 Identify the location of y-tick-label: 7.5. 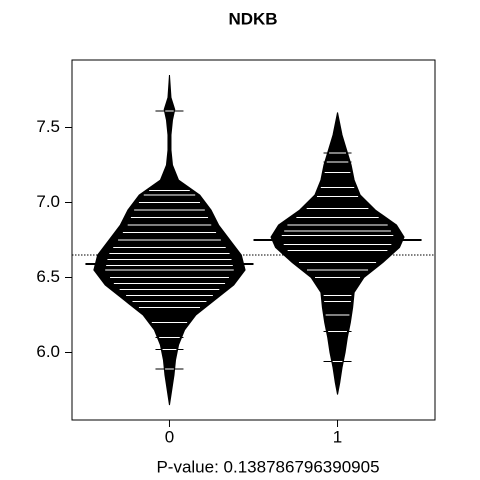
(48, 126).